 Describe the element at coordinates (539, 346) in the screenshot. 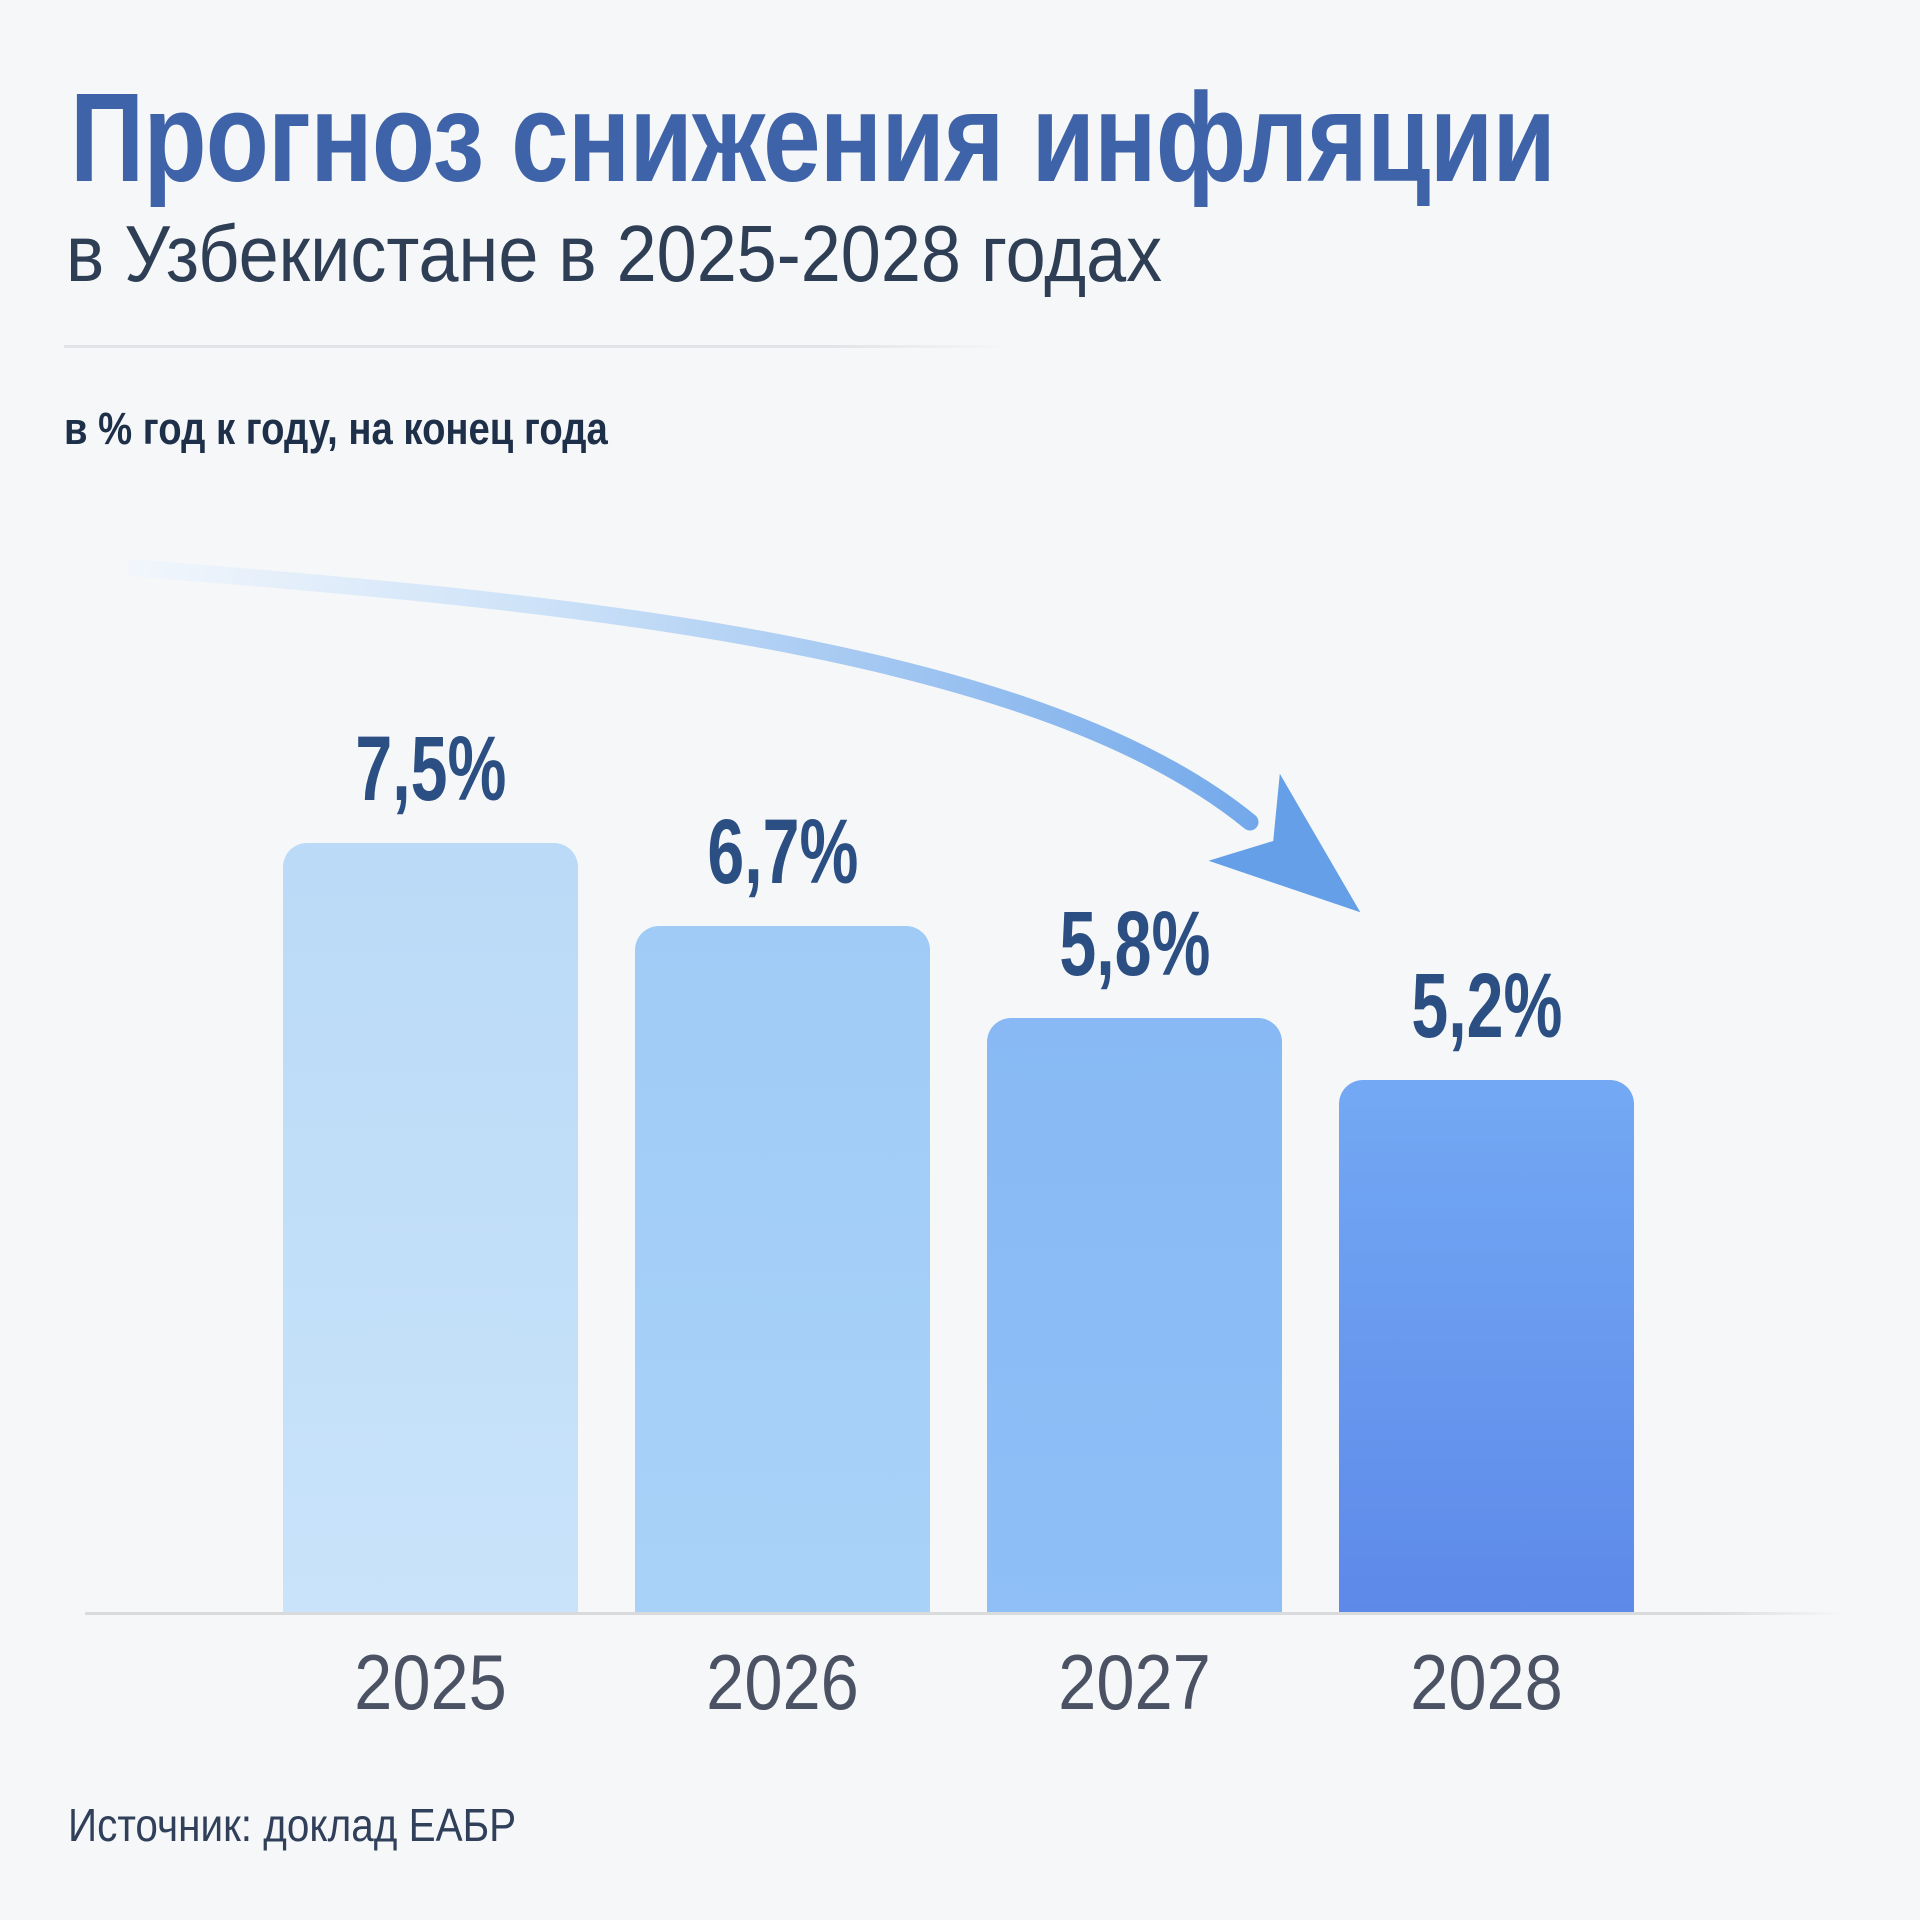

I see `header-divider` at that location.